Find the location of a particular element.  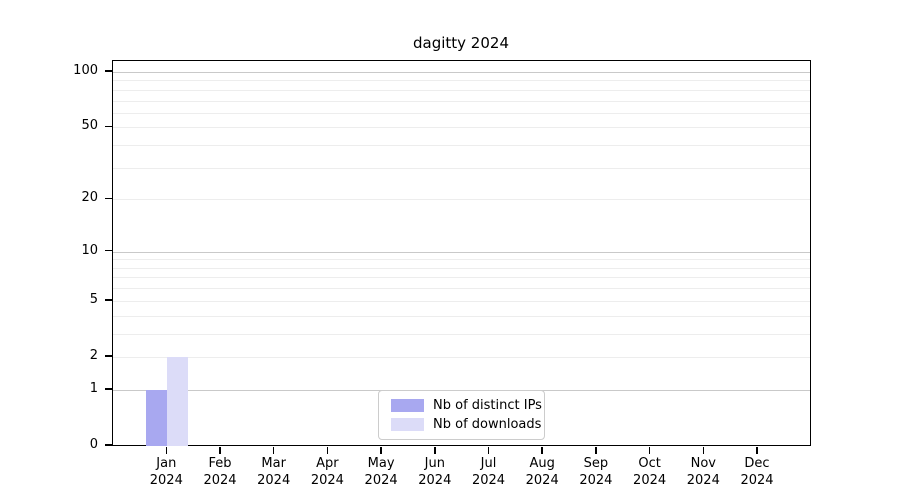

x-tick-month: Dec is located at coordinates (757, 463).